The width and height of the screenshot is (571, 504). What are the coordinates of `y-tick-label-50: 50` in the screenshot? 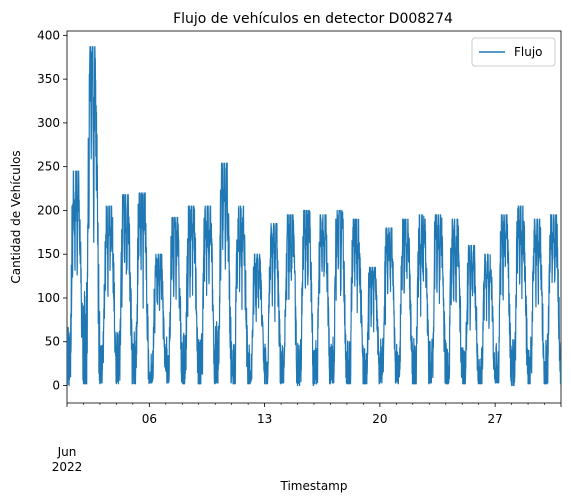 It's located at (52, 342).